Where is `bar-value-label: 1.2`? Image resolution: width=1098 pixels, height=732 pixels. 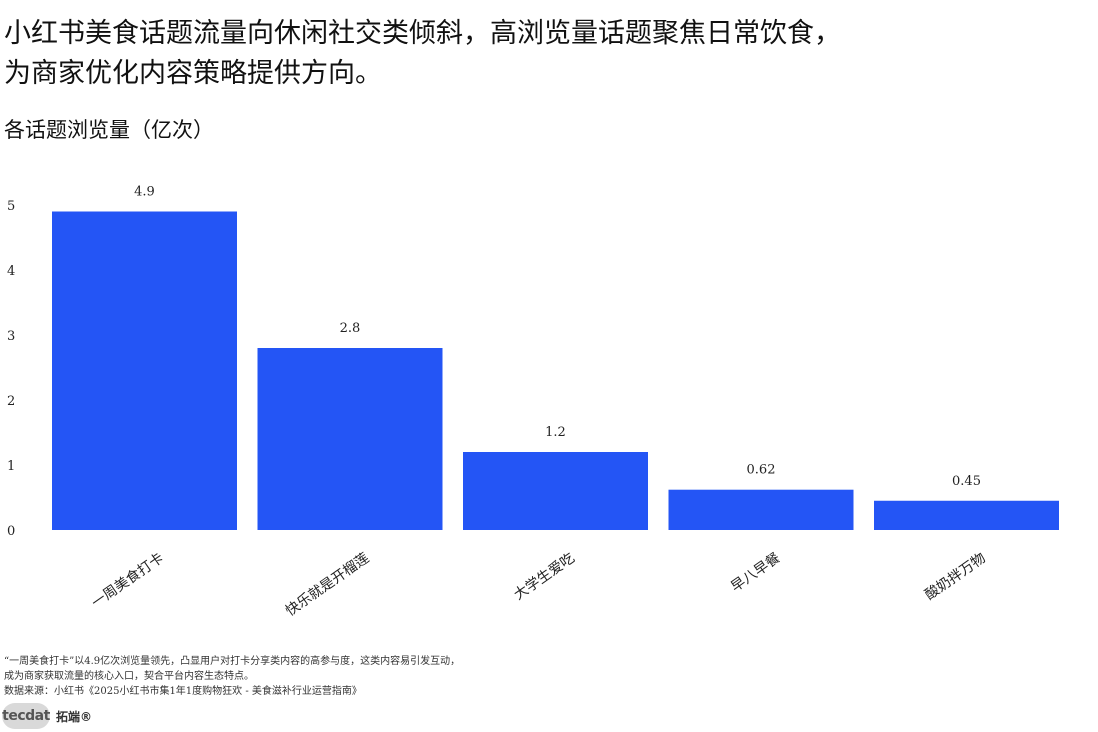
bar-value-label: 1.2 is located at coordinates (555, 432).